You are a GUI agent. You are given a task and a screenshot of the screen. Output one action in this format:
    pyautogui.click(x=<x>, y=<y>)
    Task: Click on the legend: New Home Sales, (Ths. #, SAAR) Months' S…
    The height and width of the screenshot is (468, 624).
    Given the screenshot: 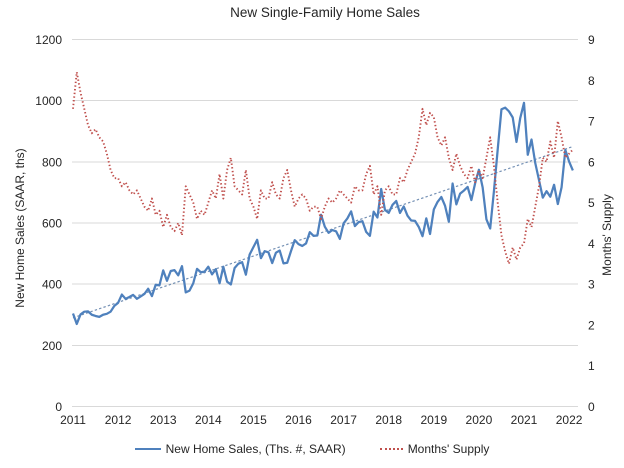 What is the action you would take?
    pyautogui.click(x=312, y=449)
    